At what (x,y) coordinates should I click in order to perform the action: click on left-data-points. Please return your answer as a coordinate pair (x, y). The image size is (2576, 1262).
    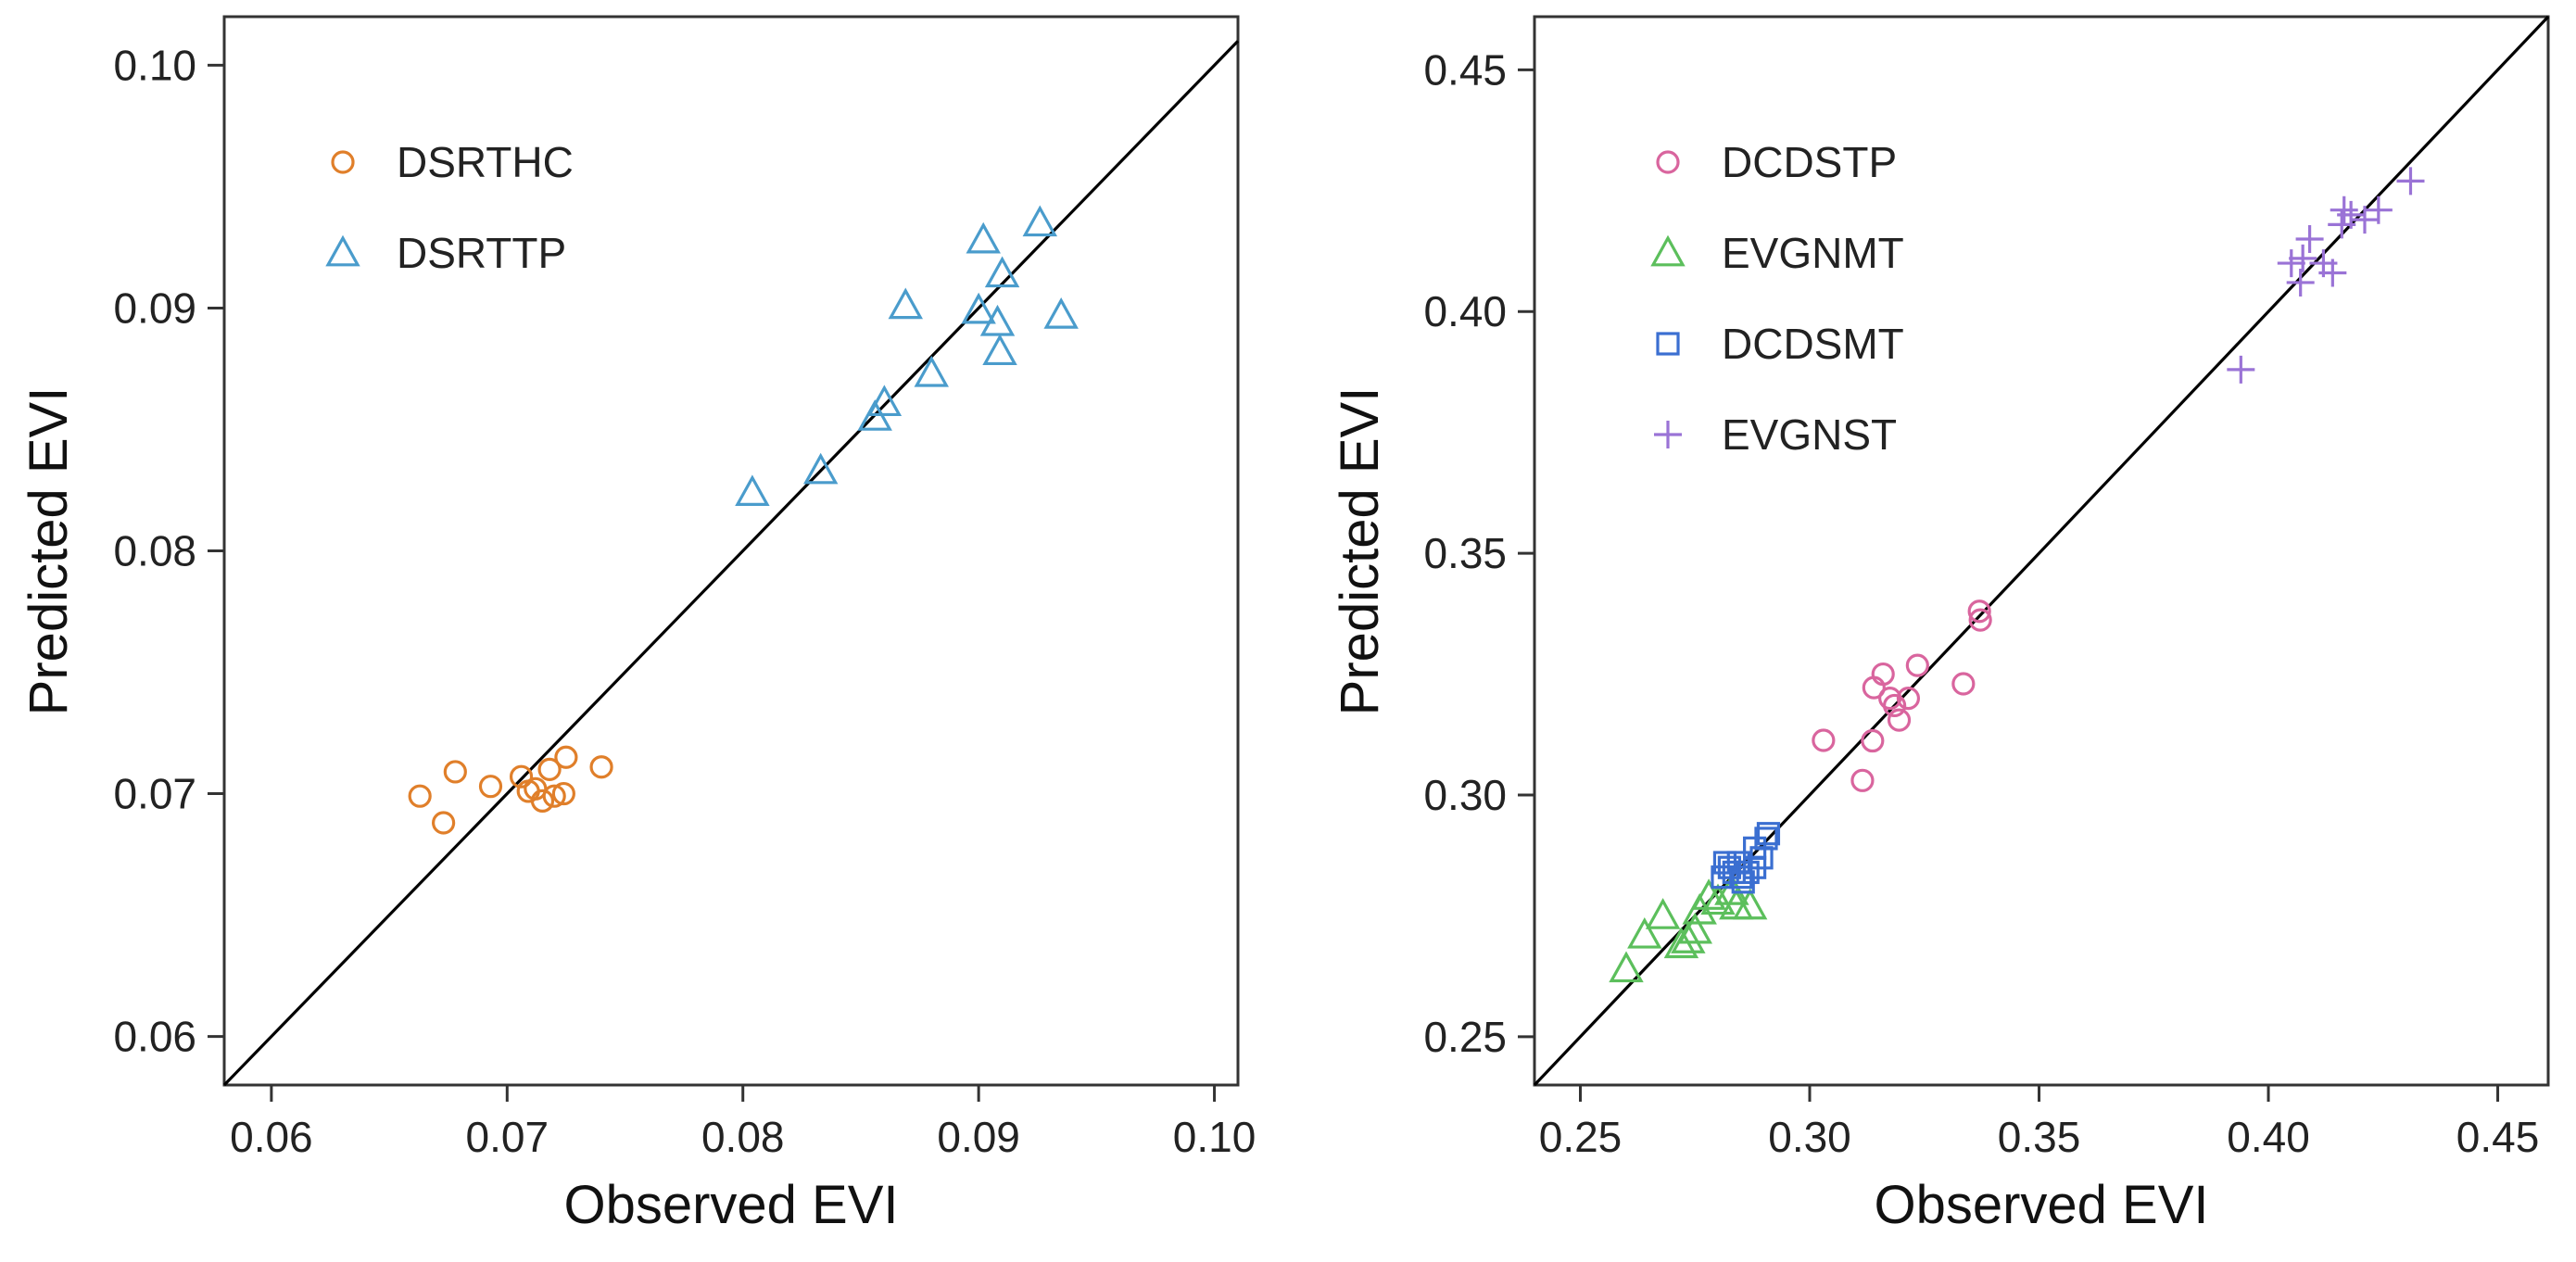
    Looking at the image, I should click on (743, 520).